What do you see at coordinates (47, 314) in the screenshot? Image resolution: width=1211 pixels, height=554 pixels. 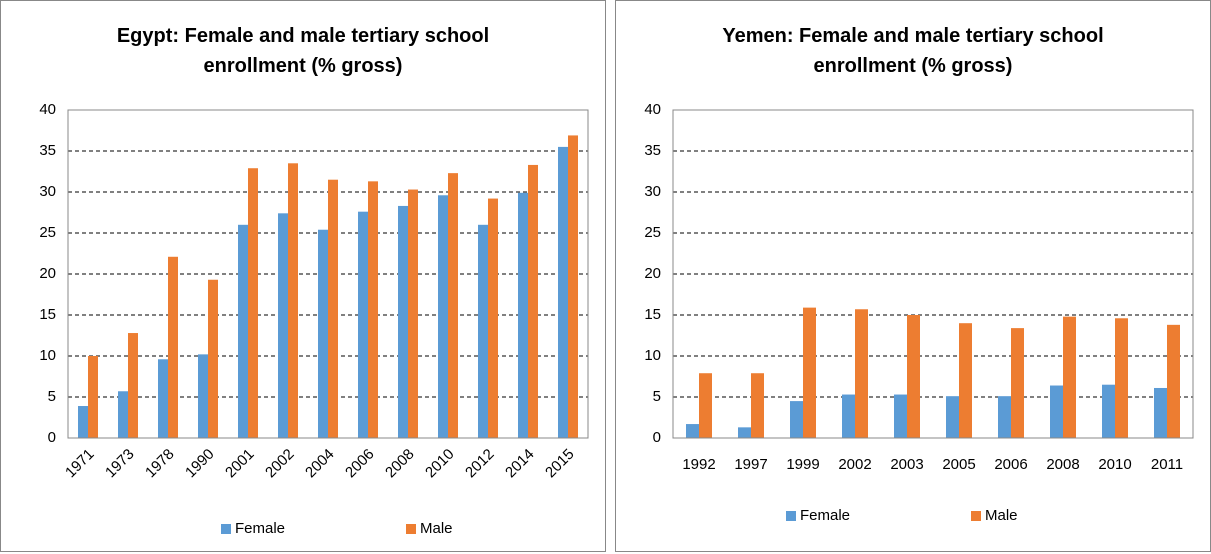 I see `y-tick-label: 15` at bounding box center [47, 314].